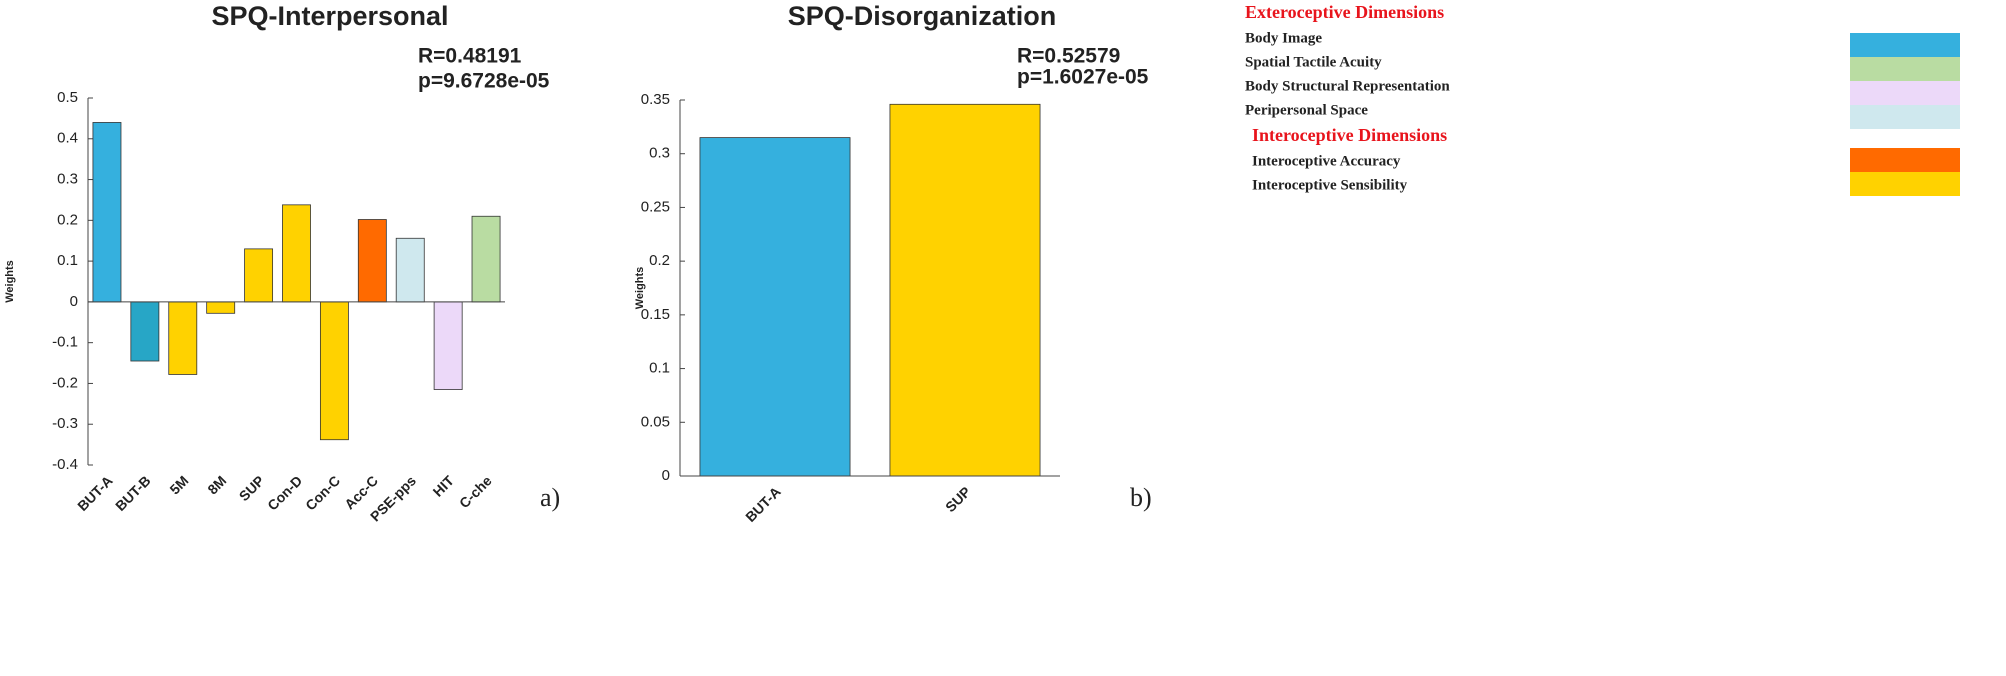 The width and height of the screenshot is (2006, 676). What do you see at coordinates (67, 97) in the screenshot?
I see `y-tick-label: 0.5` at bounding box center [67, 97].